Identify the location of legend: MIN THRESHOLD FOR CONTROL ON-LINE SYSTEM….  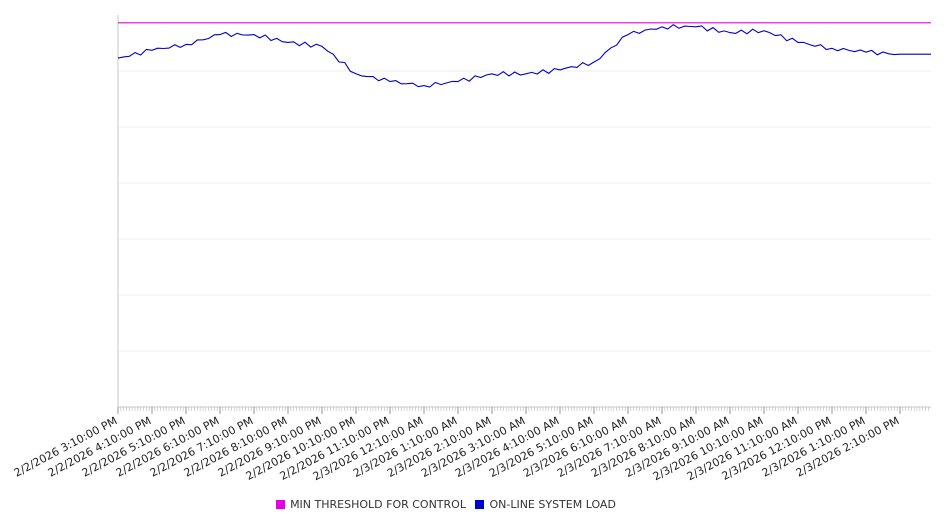
(446, 505).